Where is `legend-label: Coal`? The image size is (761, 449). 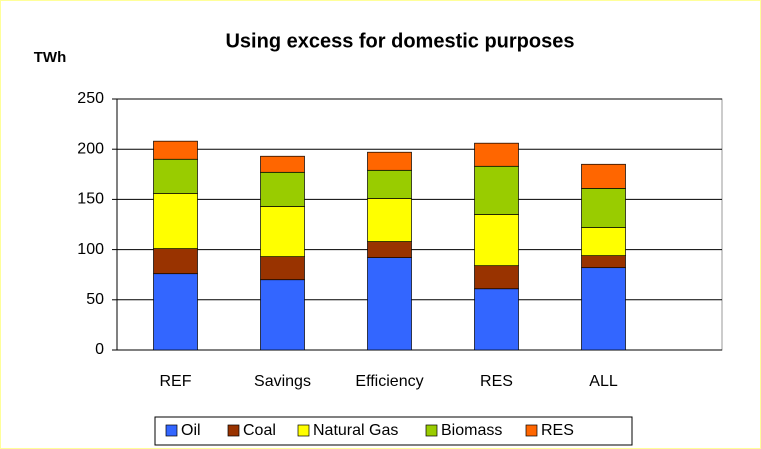 legend-label: Coal is located at coordinates (259, 430).